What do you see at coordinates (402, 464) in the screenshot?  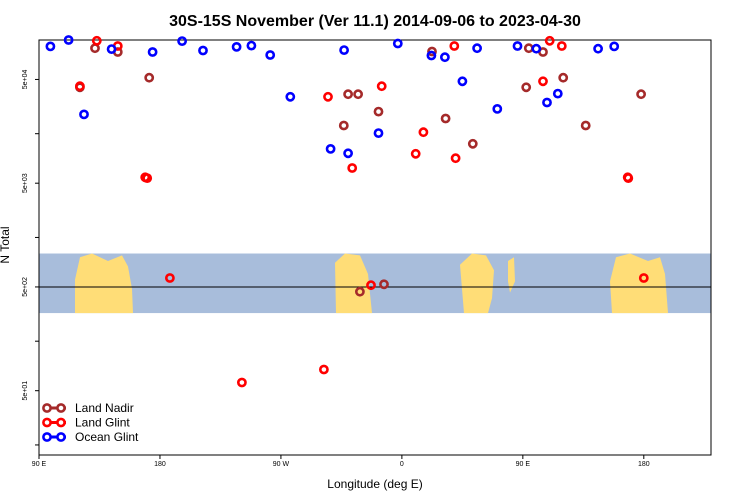 I see `x-tick-label: 0` at bounding box center [402, 464].